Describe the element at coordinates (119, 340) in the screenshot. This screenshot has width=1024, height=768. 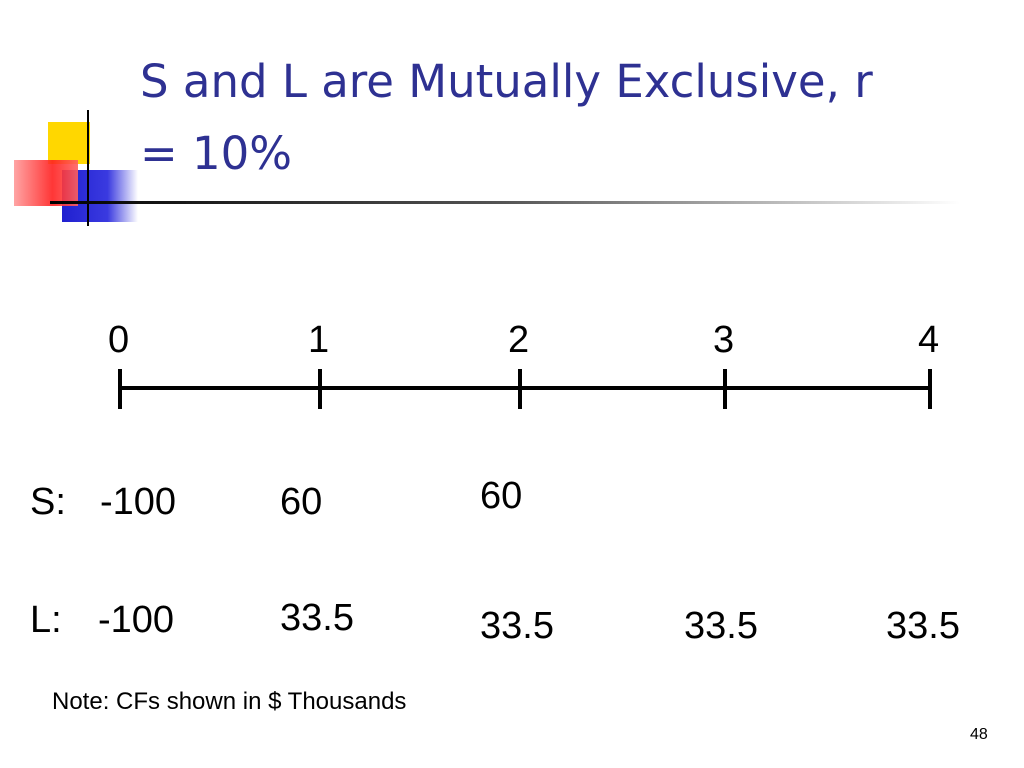
I see `period-label: 0` at that location.